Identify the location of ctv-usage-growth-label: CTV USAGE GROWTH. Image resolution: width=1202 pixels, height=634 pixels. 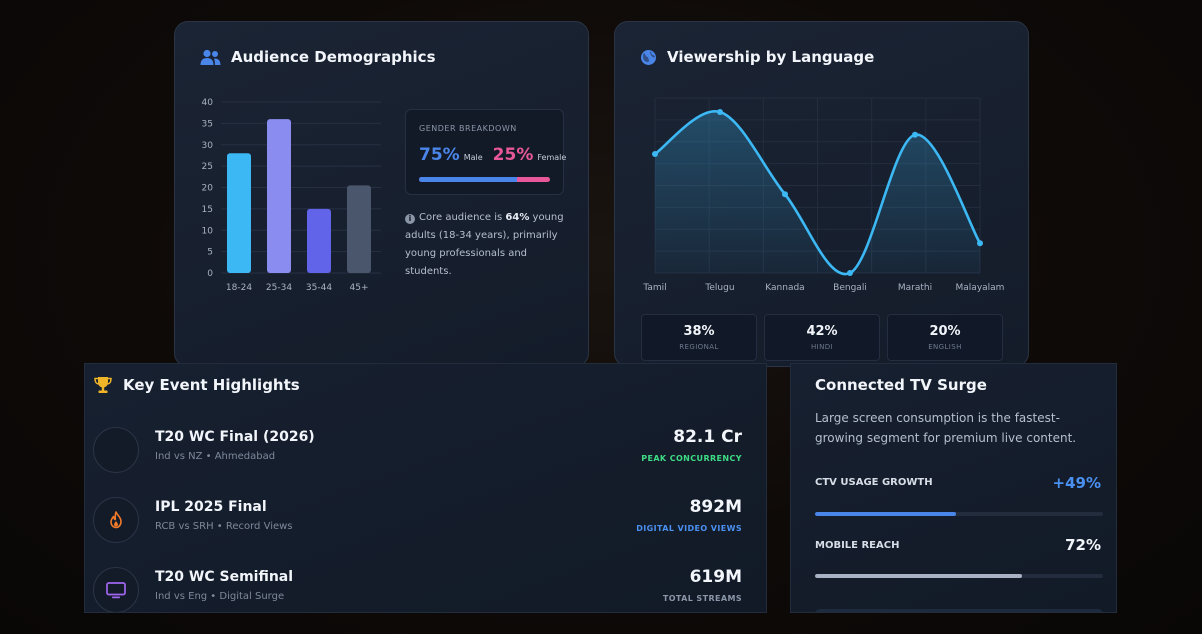
(874, 482).